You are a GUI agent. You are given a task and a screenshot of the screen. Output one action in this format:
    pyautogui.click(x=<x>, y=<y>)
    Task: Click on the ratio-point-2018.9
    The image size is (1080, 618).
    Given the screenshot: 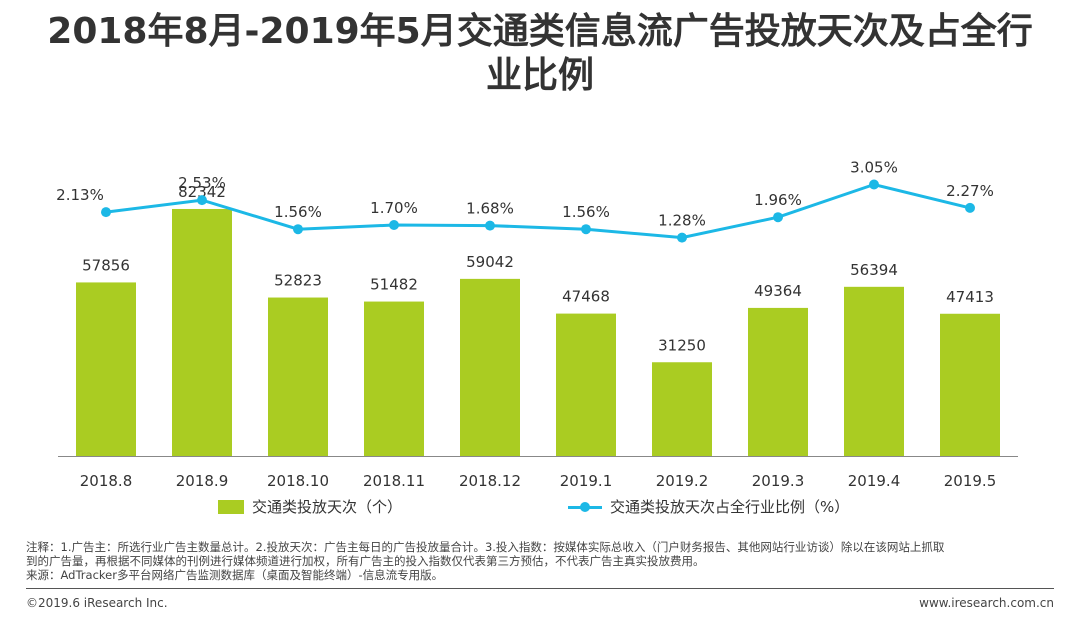 What is the action you would take?
    pyautogui.click(x=202, y=200)
    